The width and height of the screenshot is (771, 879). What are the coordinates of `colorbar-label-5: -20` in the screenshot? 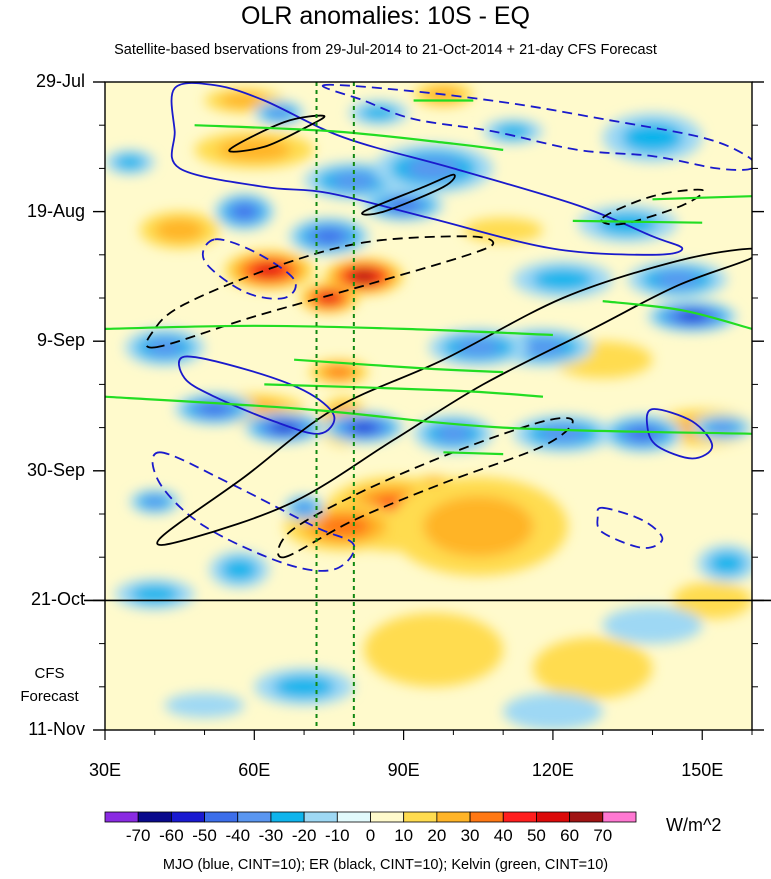 It's located at (304, 835).